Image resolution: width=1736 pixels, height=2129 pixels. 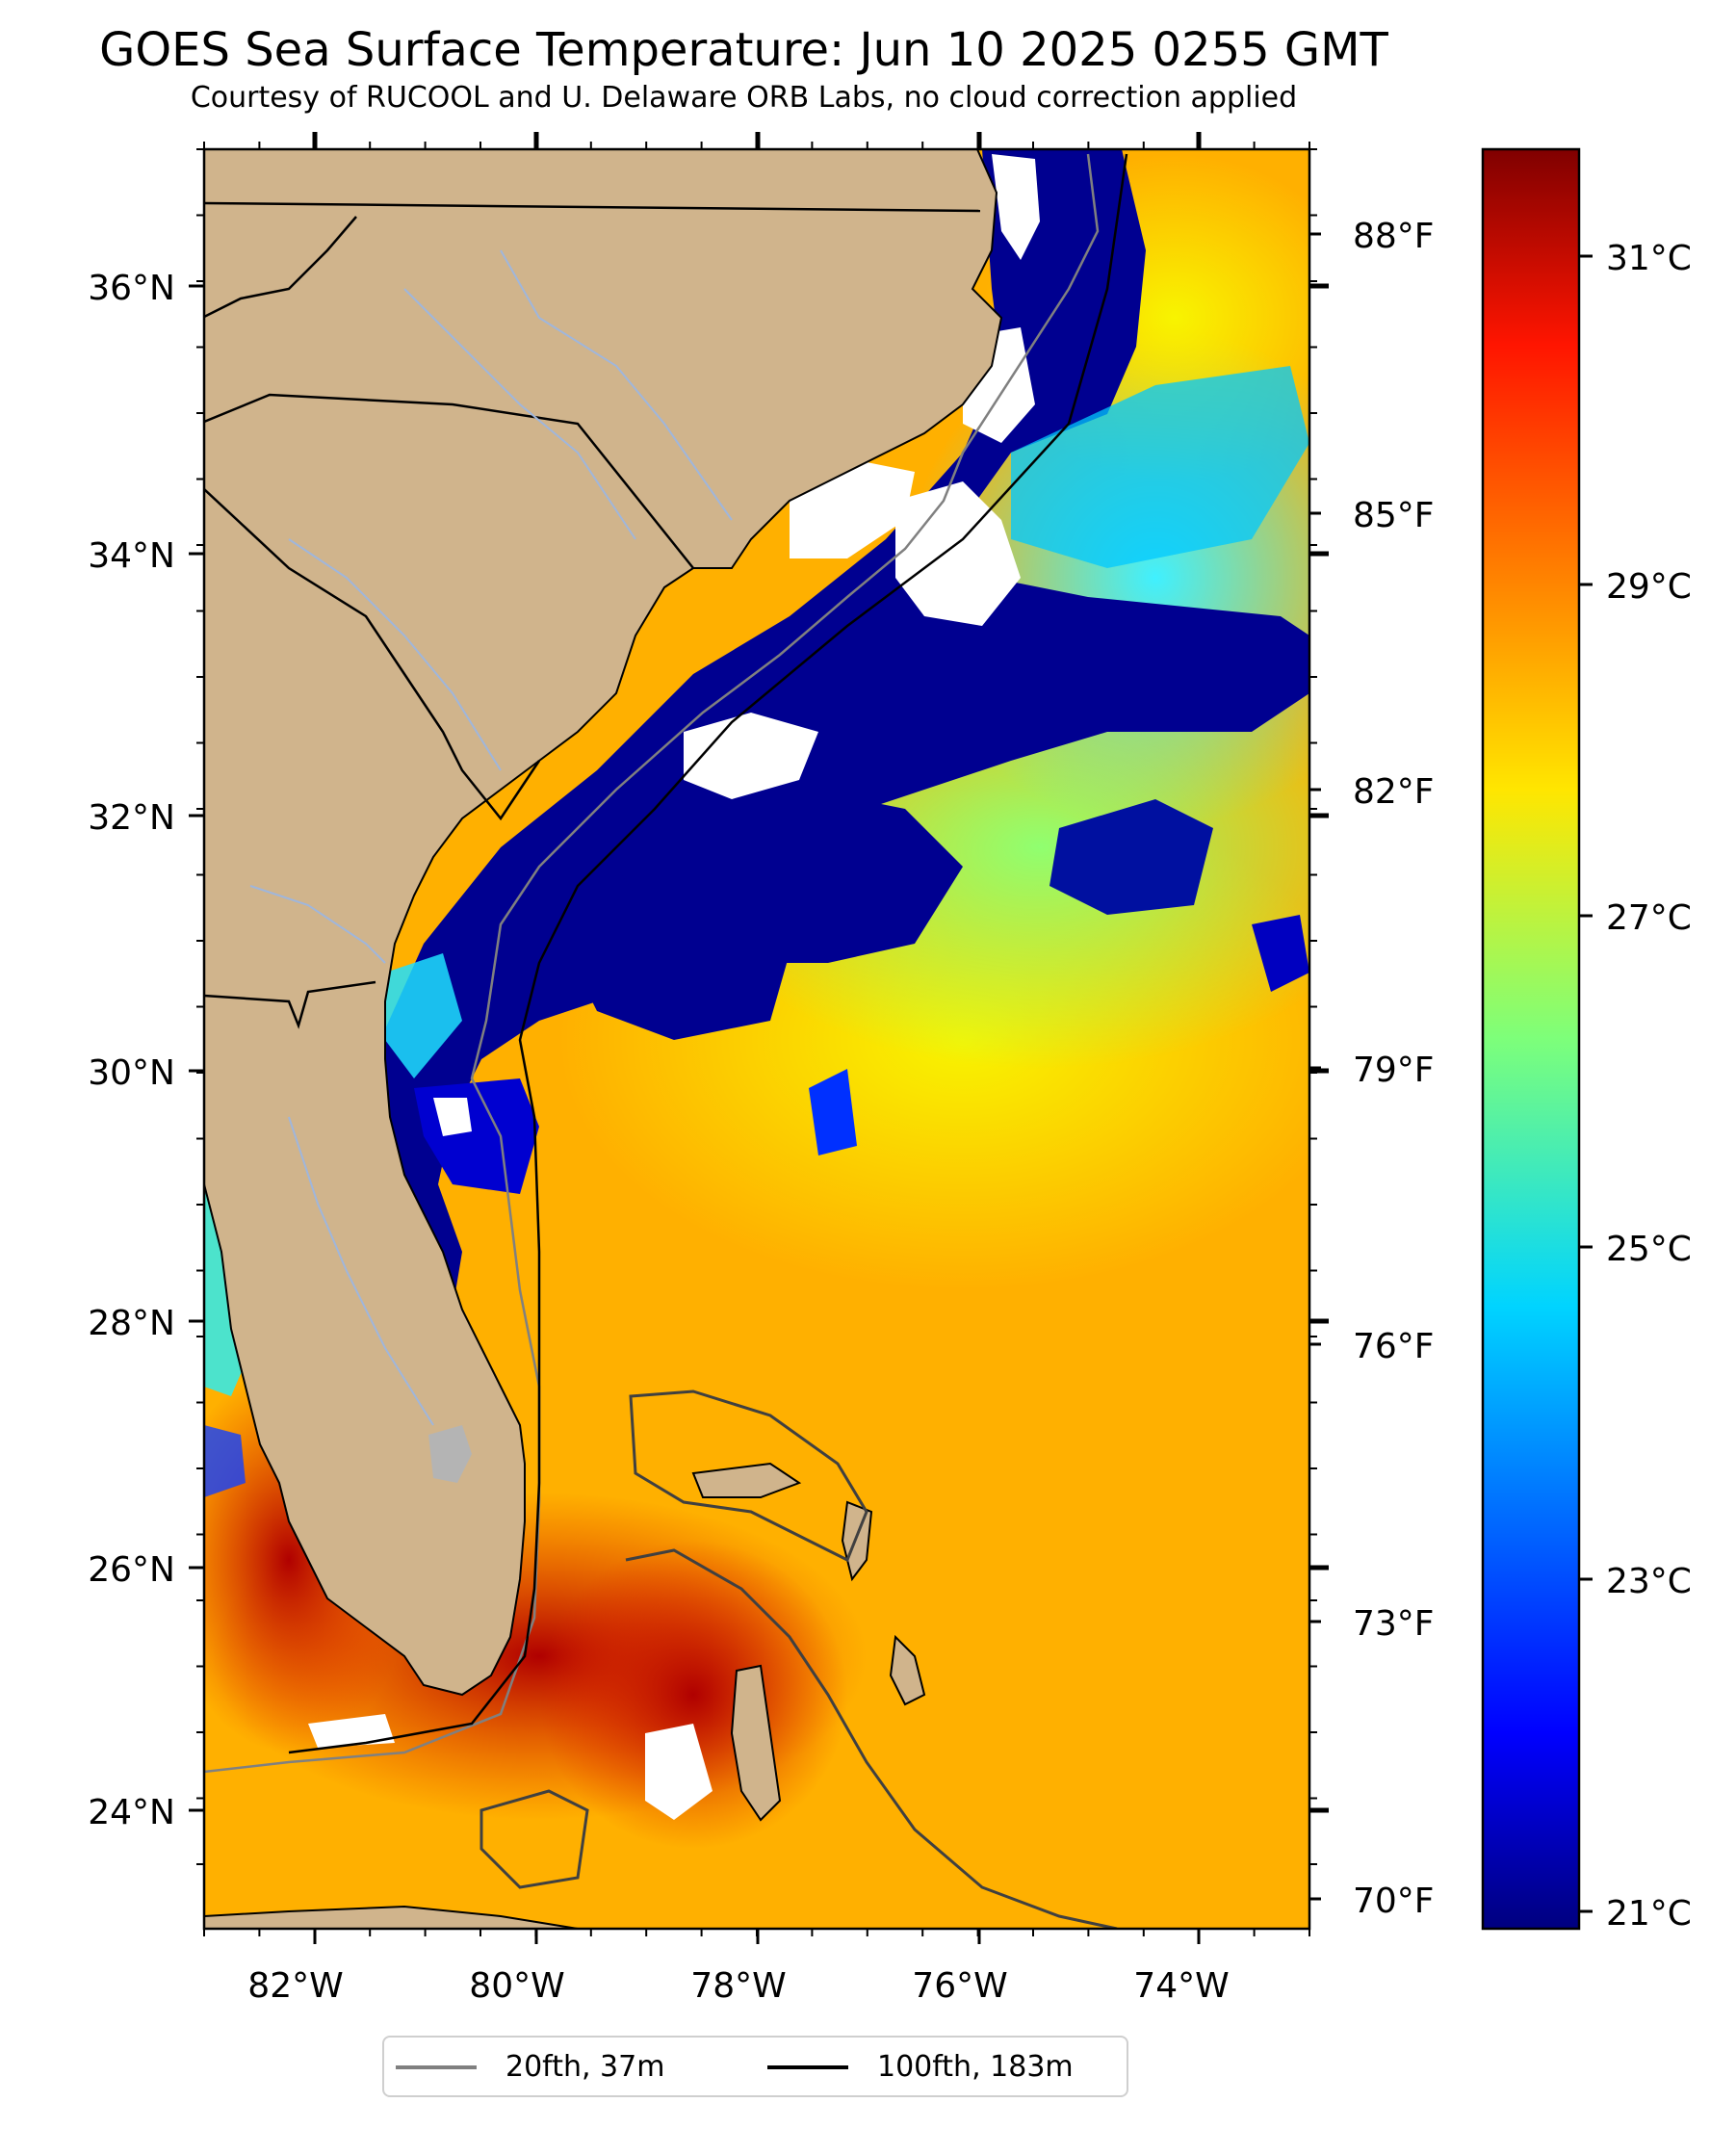 What do you see at coordinates (679, 1772) in the screenshot?
I see `cloud-mask-bahamas` at bounding box center [679, 1772].